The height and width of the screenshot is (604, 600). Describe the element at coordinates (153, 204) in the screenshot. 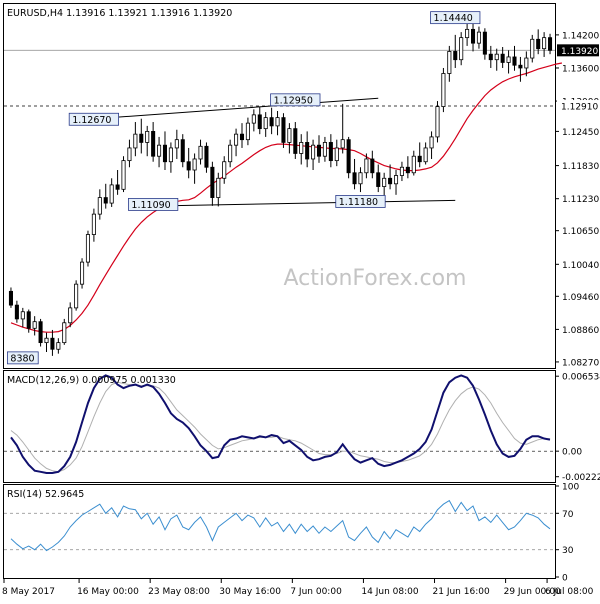

I see `annotation-box` at that location.